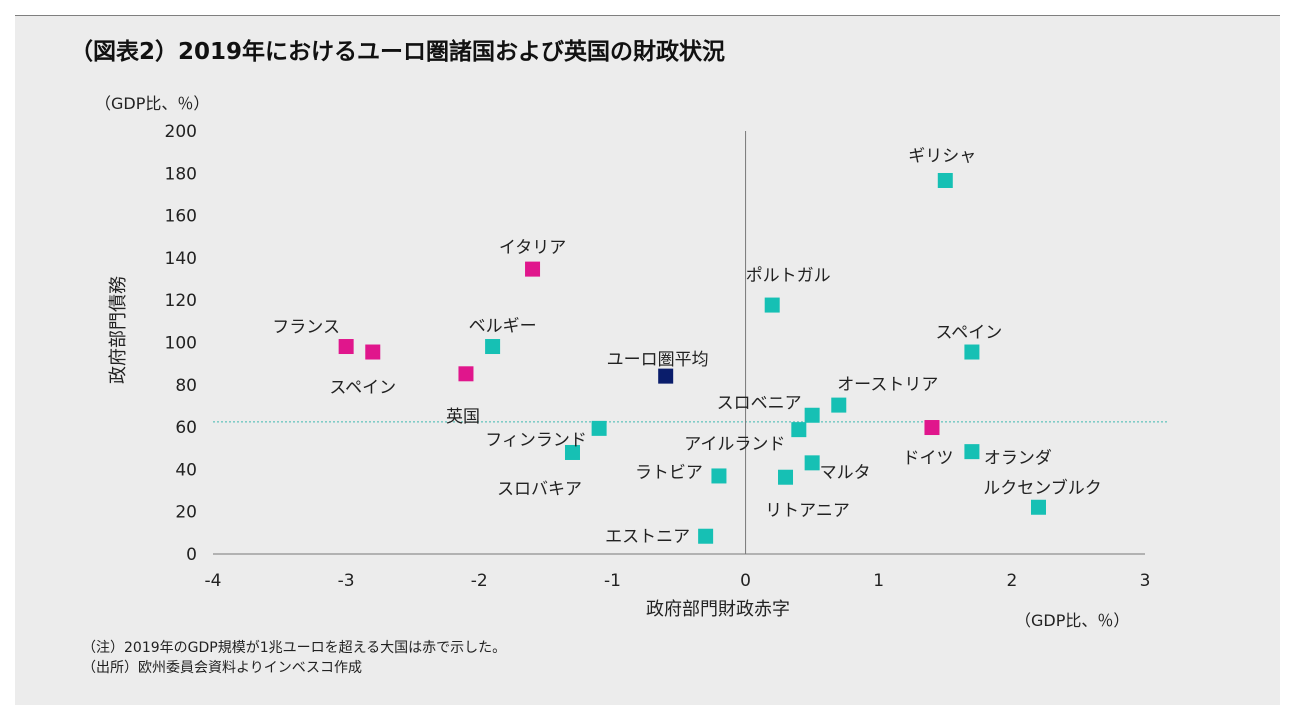  I want to click on x-tick-label: 3, so click(1145, 581).